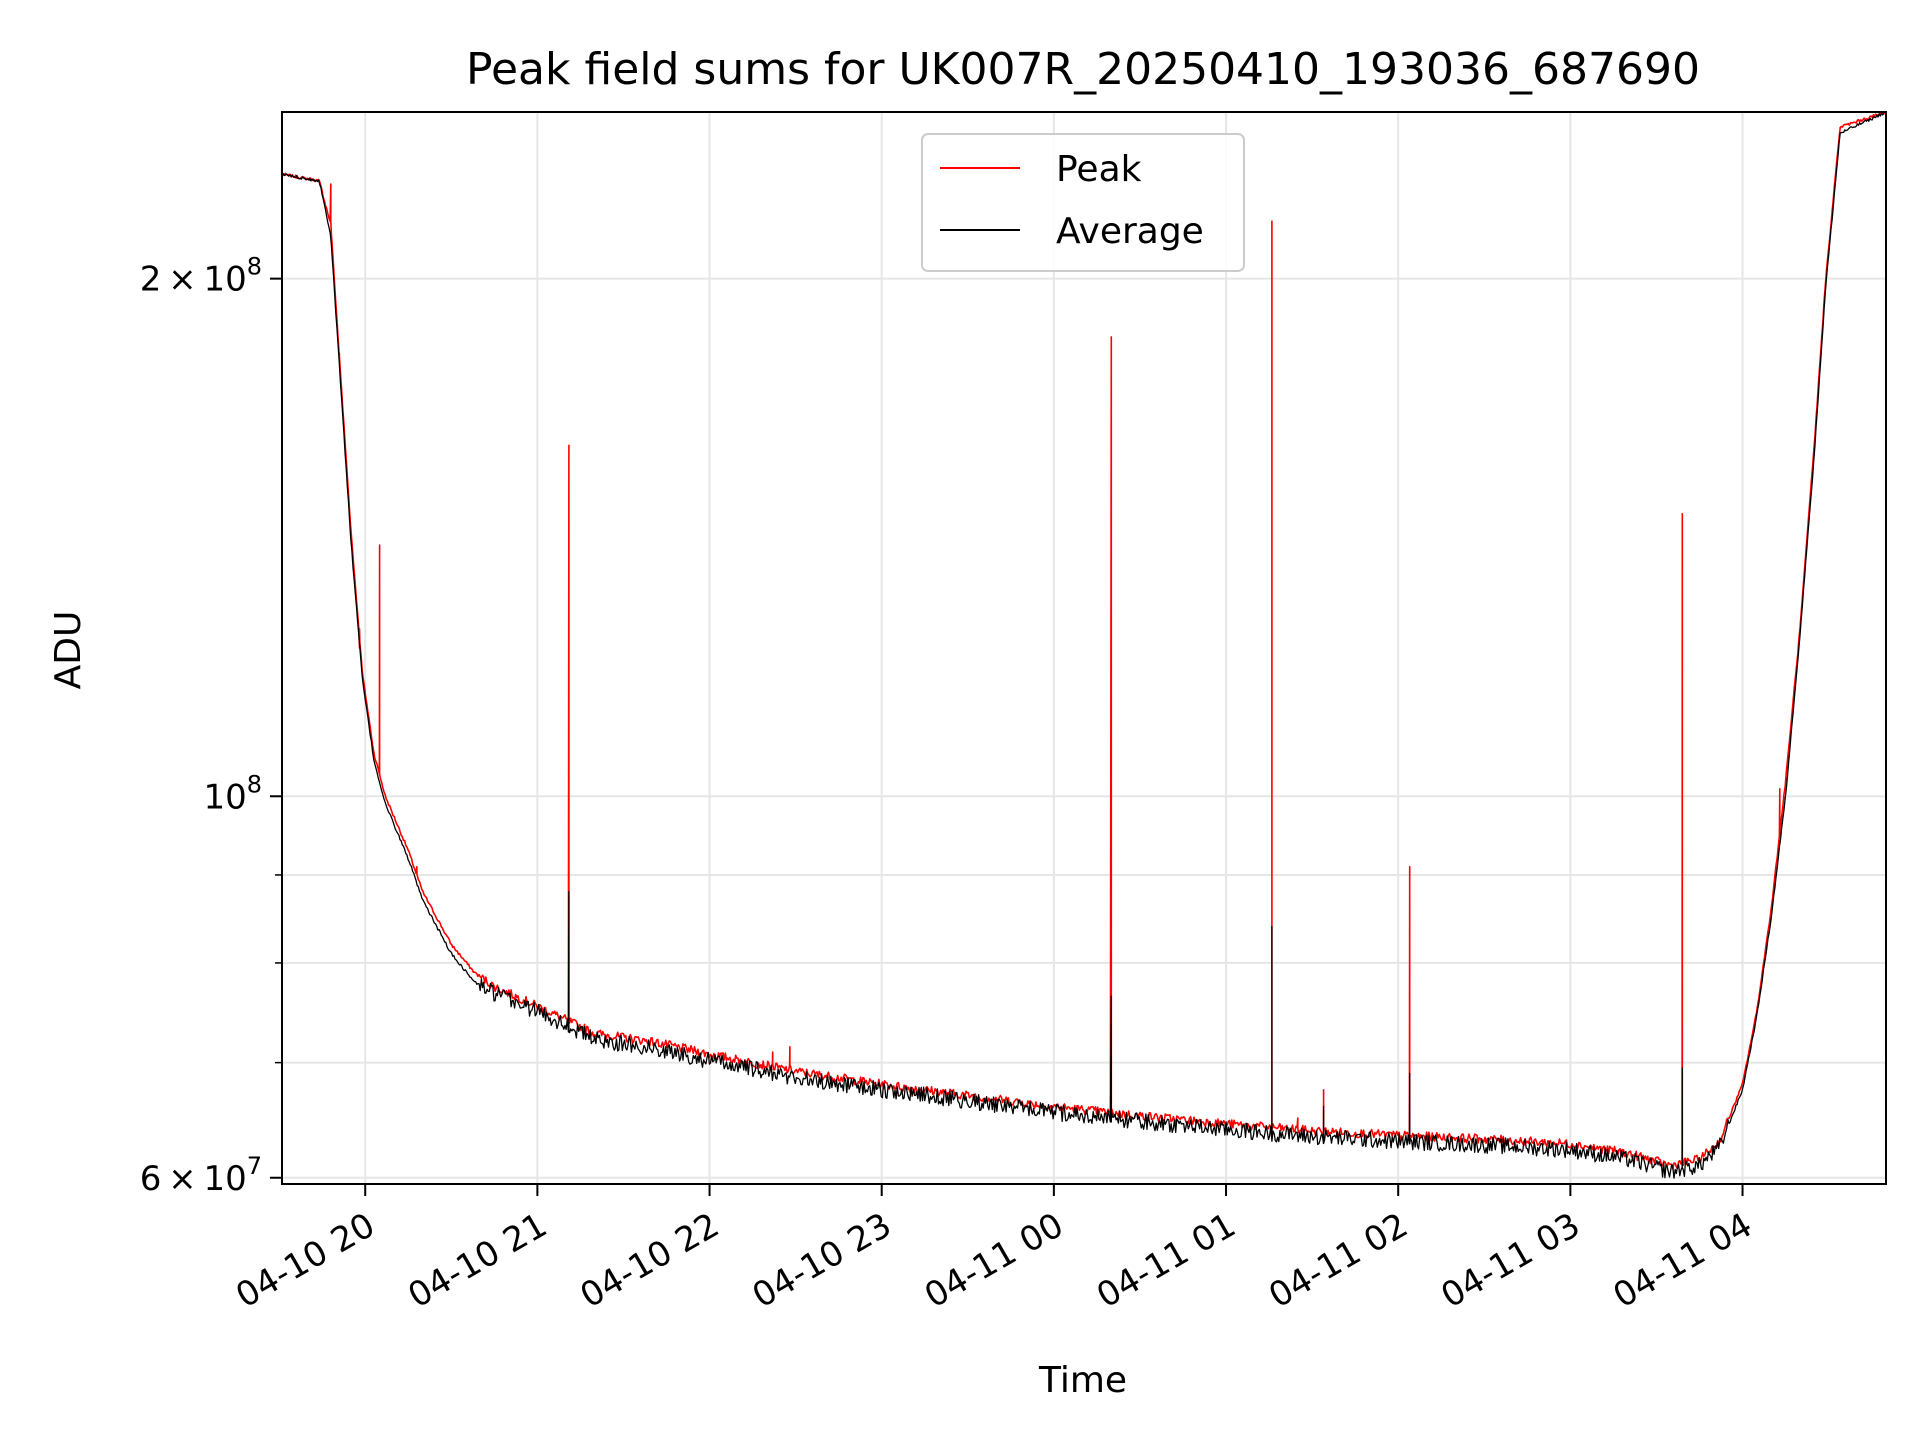 This screenshot has width=1920, height=1440. Describe the element at coordinates (1683, 1260) in the screenshot. I see `x-tick-label: 04-11 04` at that location.